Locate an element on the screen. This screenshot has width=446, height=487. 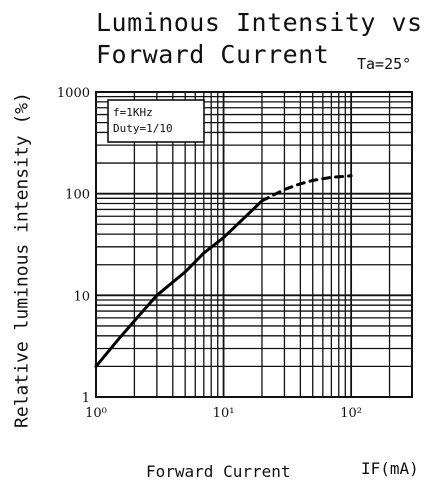
y-tick-label: 1 is located at coordinates (86, 398).